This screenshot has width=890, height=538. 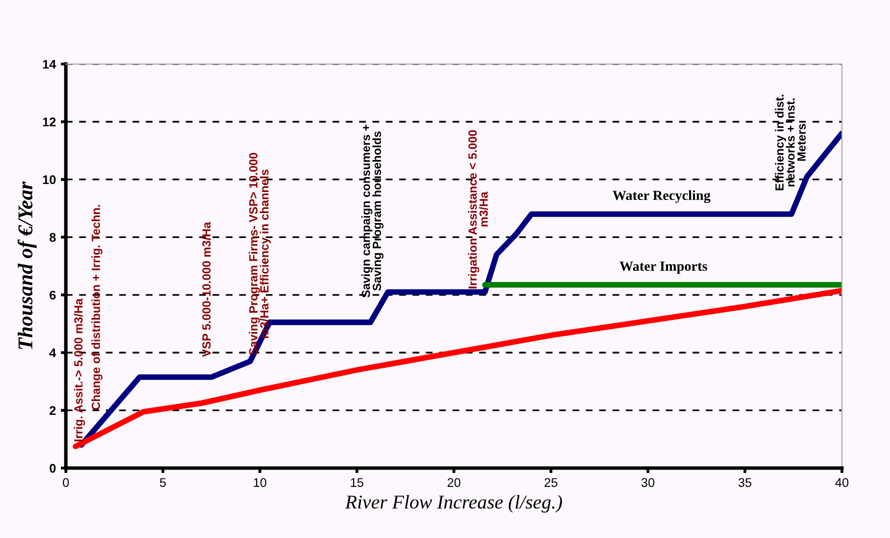 I want to click on y-tick-label: 14, so click(x=49, y=64).